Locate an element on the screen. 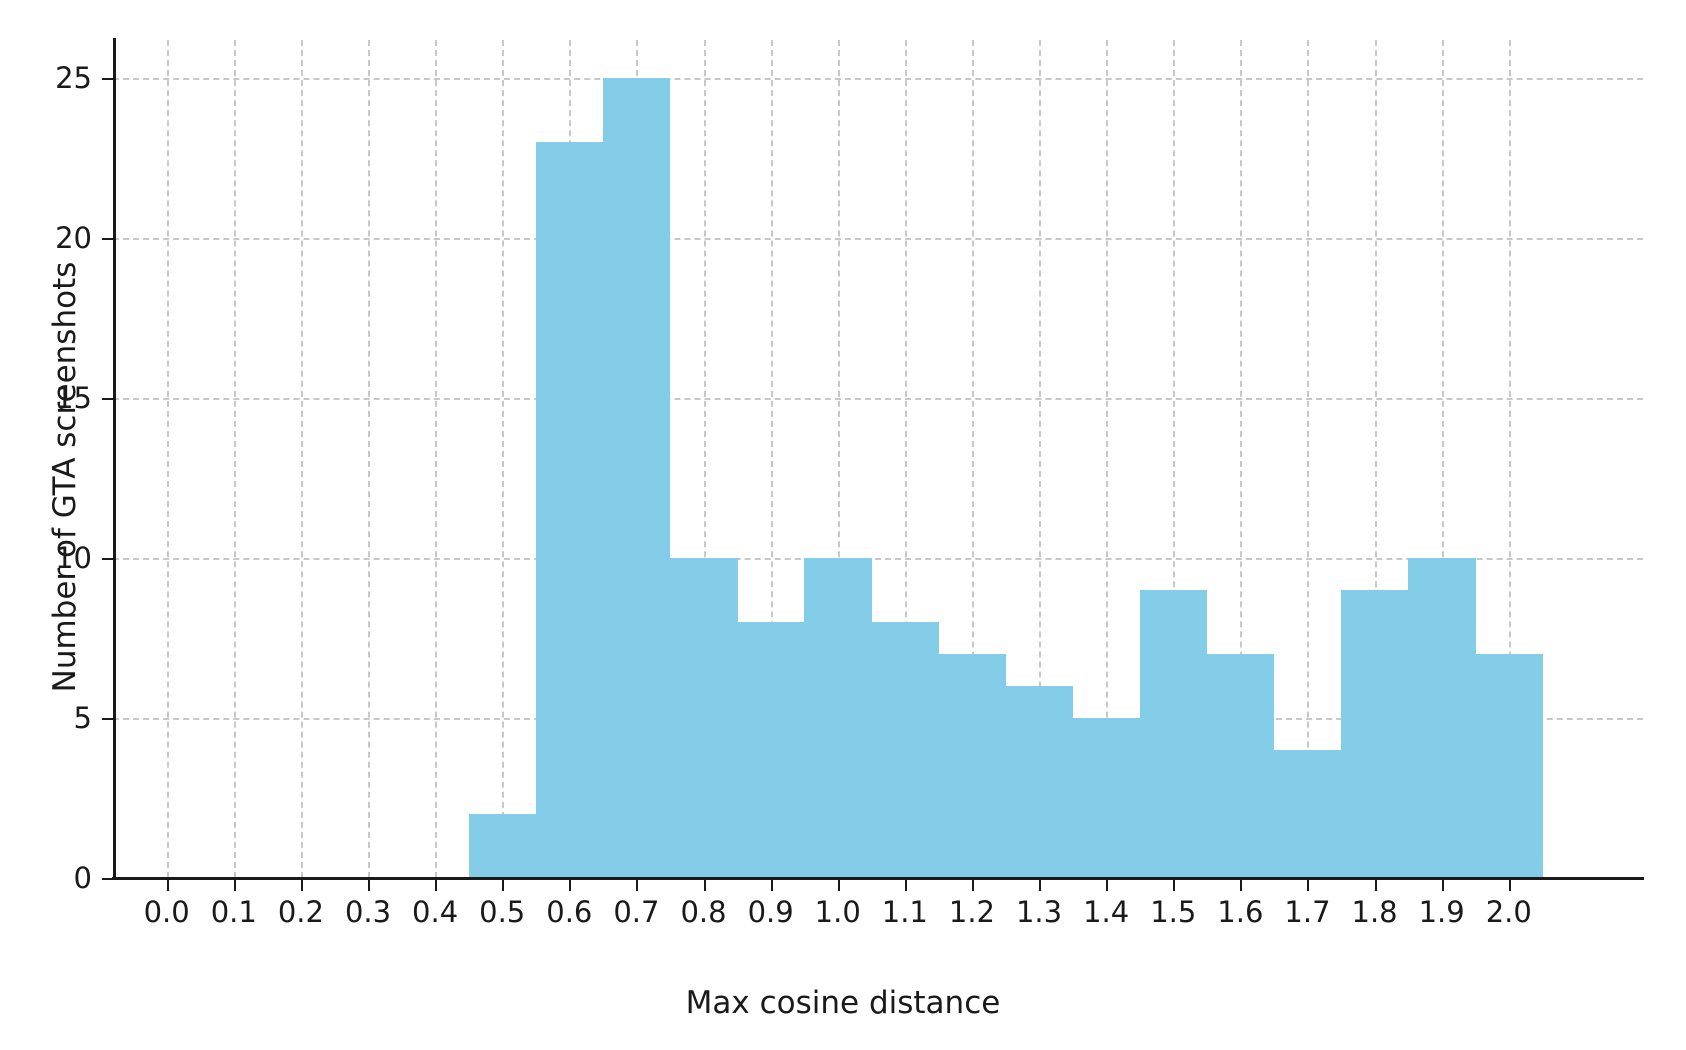  y-tick-label: 0 is located at coordinates (82, 878).